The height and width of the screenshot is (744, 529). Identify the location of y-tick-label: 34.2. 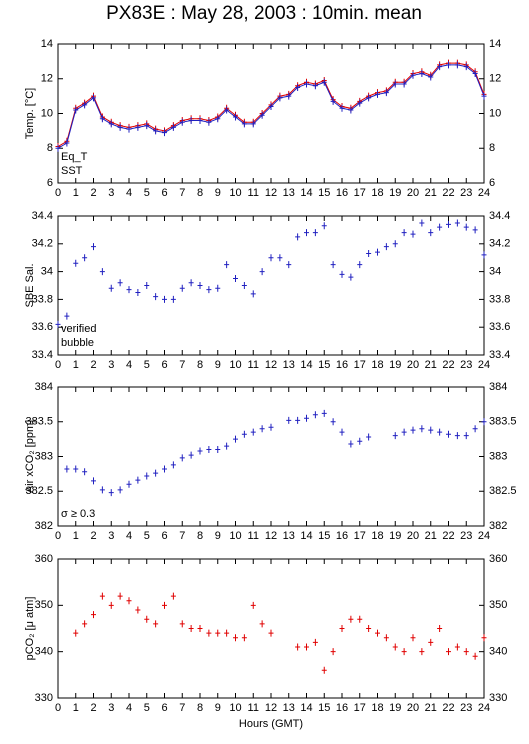
(42, 244).